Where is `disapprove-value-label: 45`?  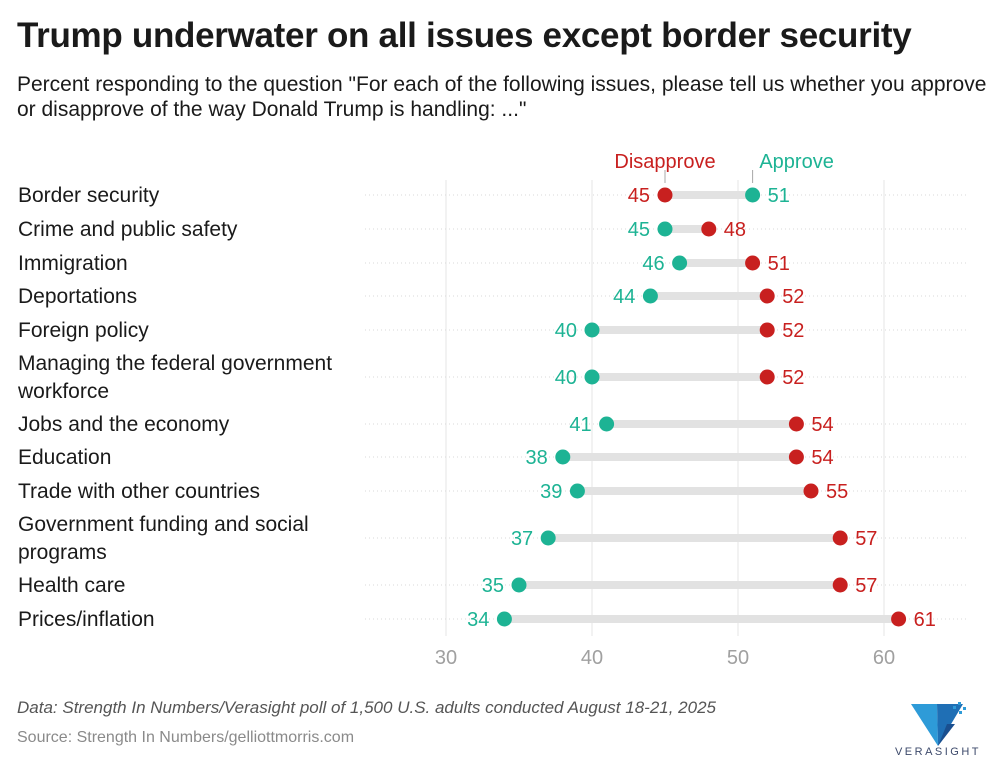
disapprove-value-label: 45 is located at coordinates (639, 196).